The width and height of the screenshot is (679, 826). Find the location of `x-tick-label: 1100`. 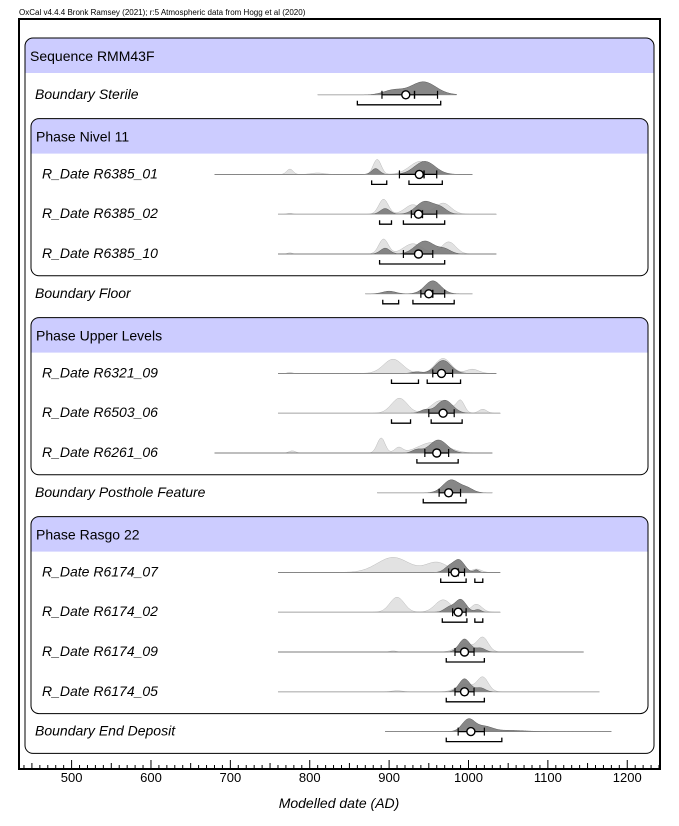

x-tick-label: 1100 is located at coordinates (548, 777).